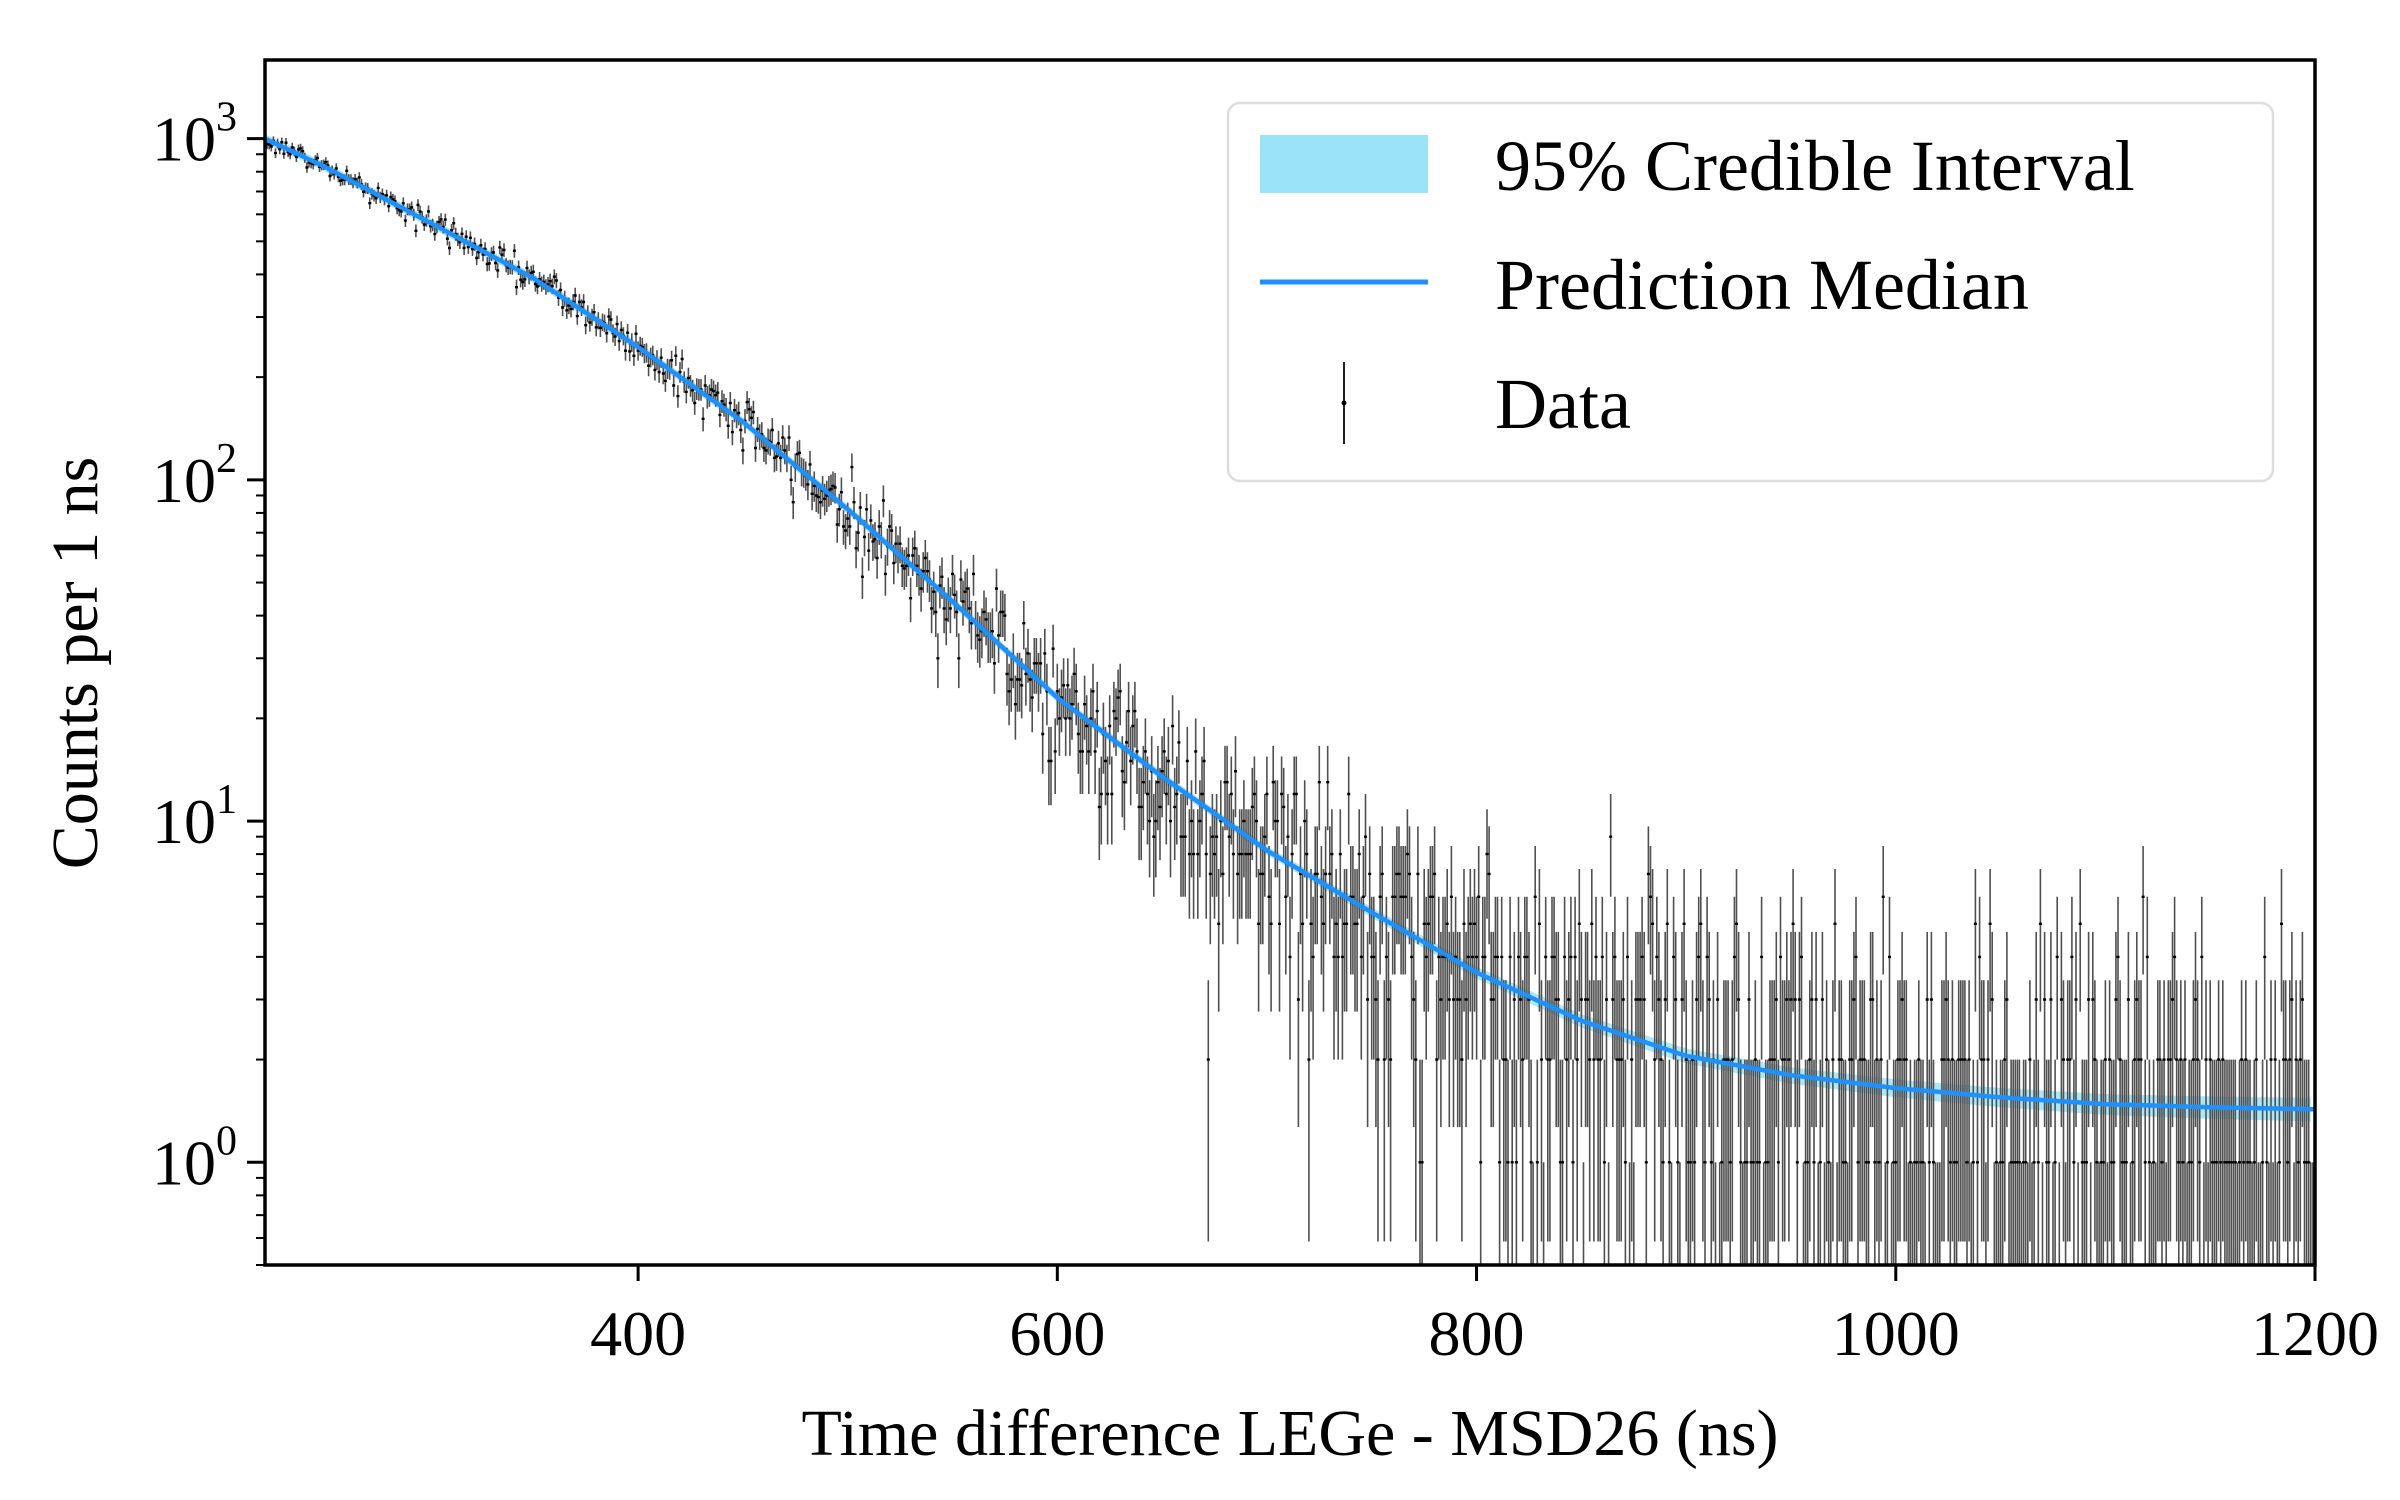 Image resolution: width=2400 pixels, height=1500 pixels. I want to click on legend-band-label: 95% Credible Interval, so click(1815, 166).